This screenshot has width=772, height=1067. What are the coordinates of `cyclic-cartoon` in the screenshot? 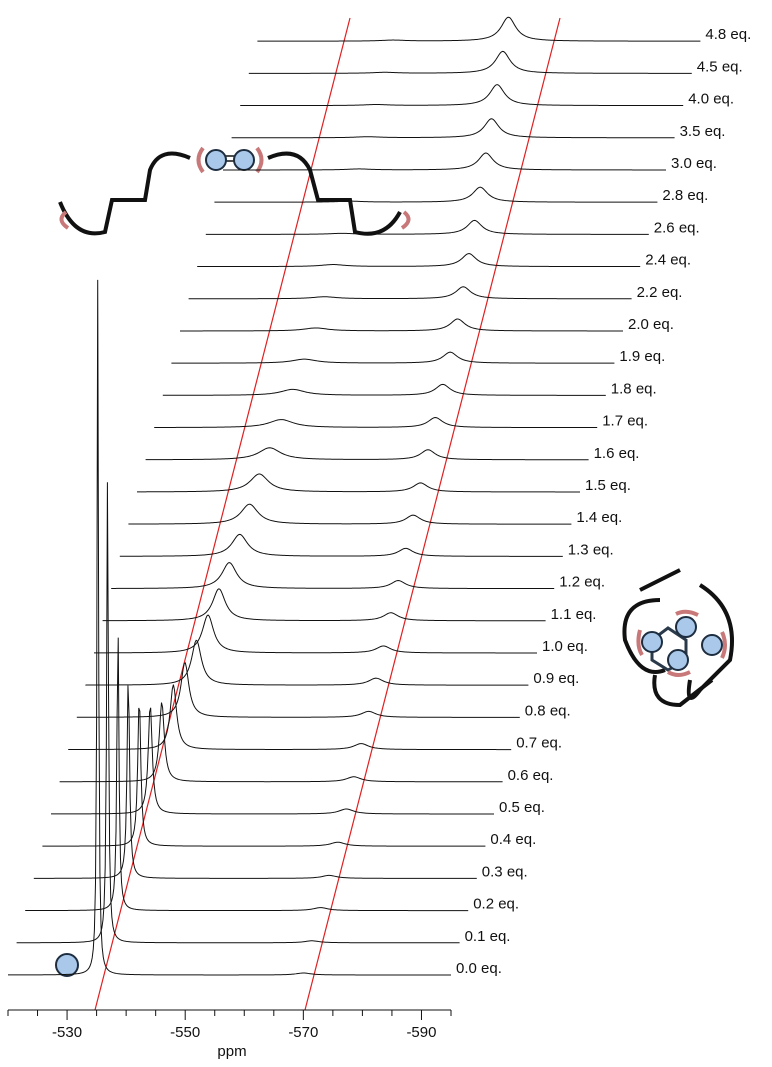 It's located at (678, 638).